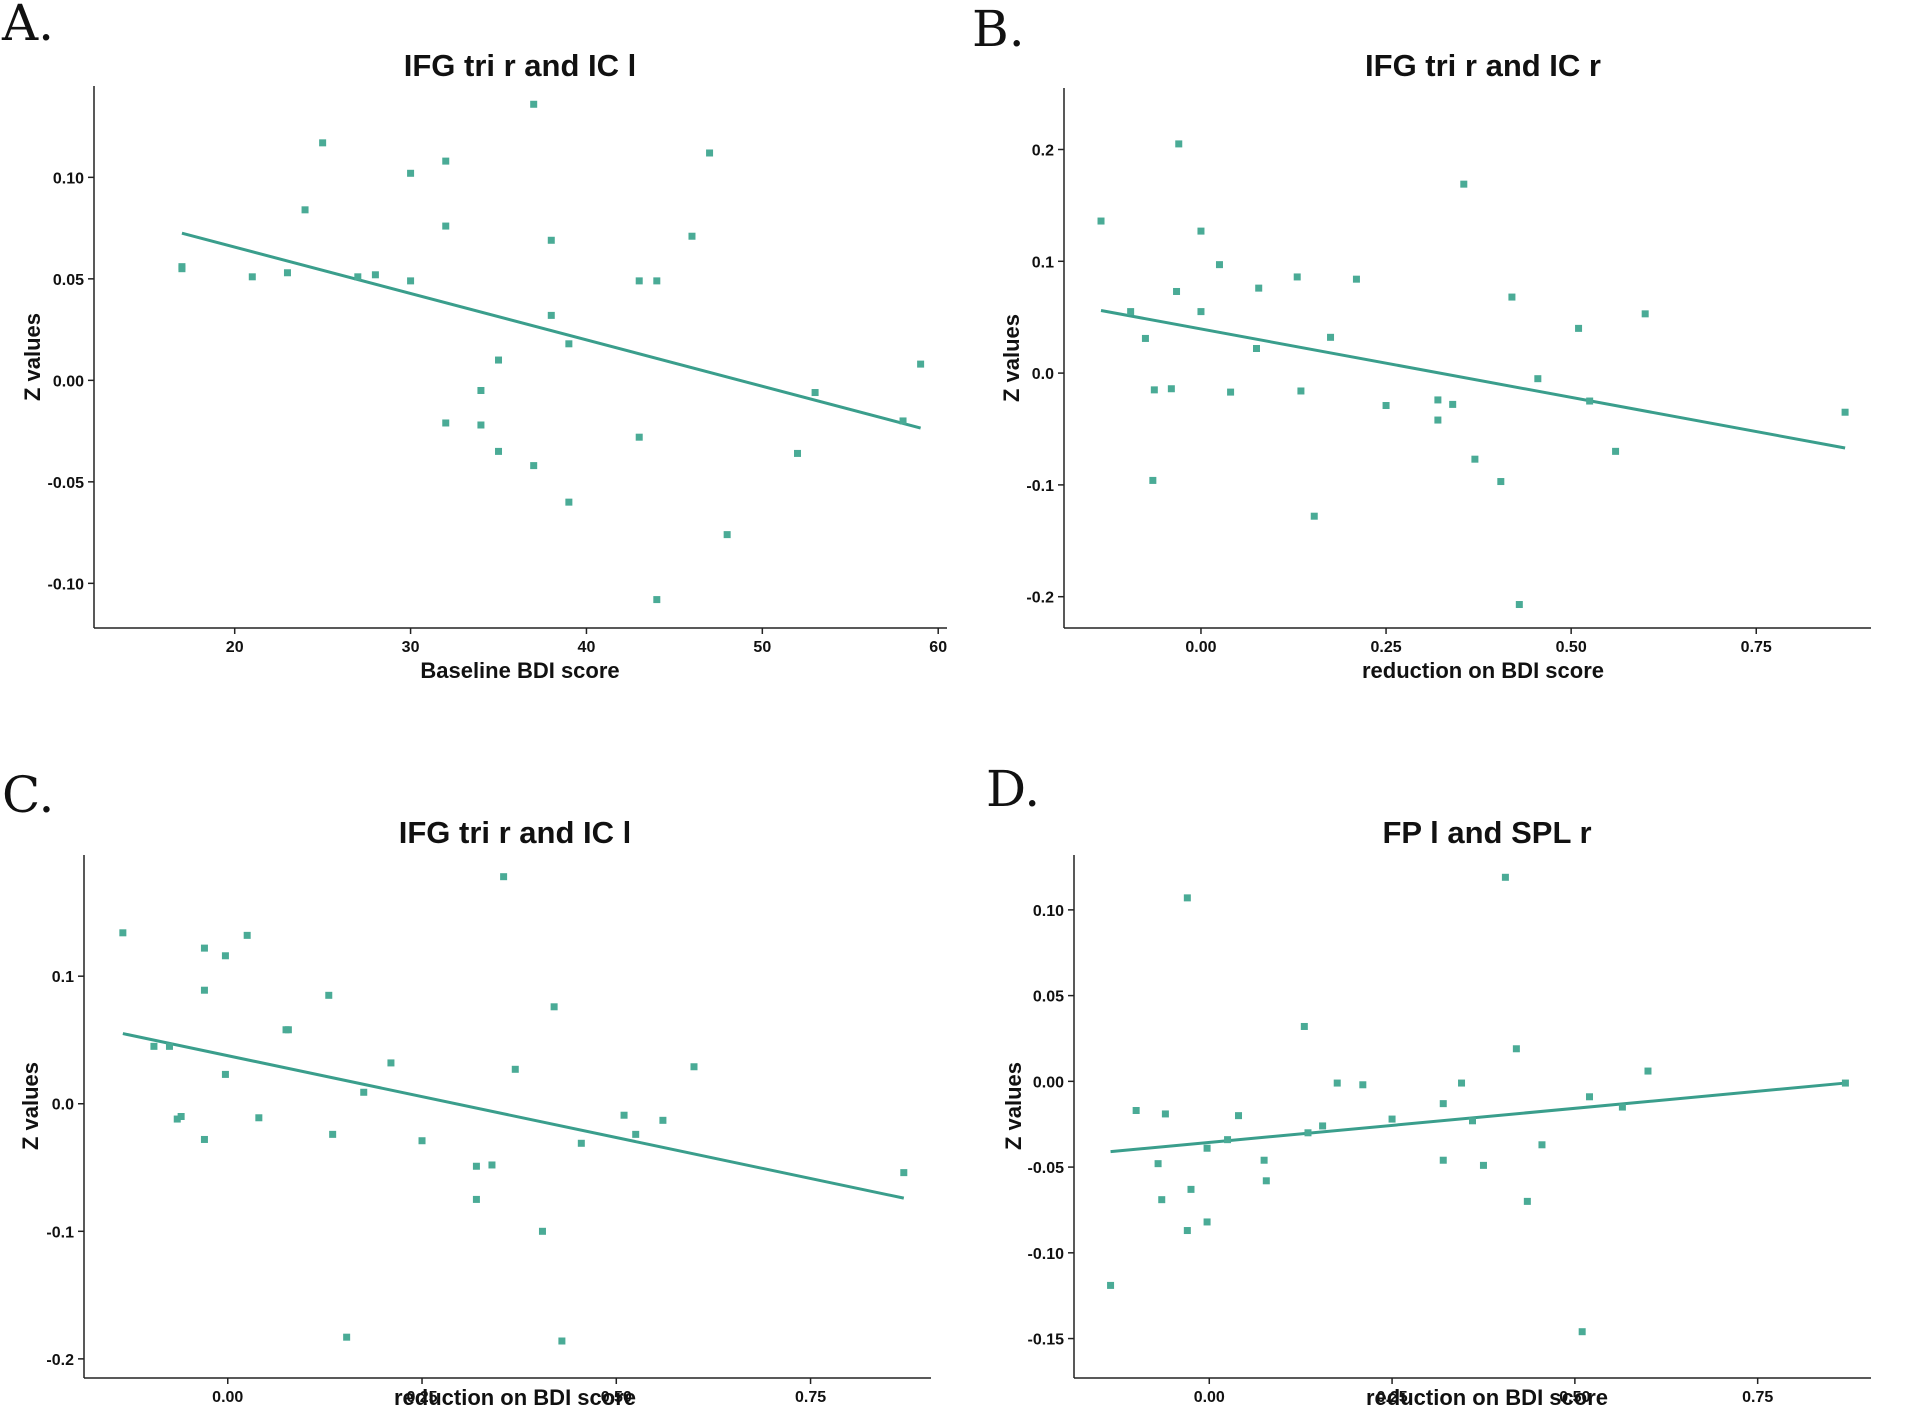 The image size is (1906, 1408). Describe the element at coordinates (1046, 1254) in the screenshot. I see `panel-d-y-tick-label: -0.10` at that location.